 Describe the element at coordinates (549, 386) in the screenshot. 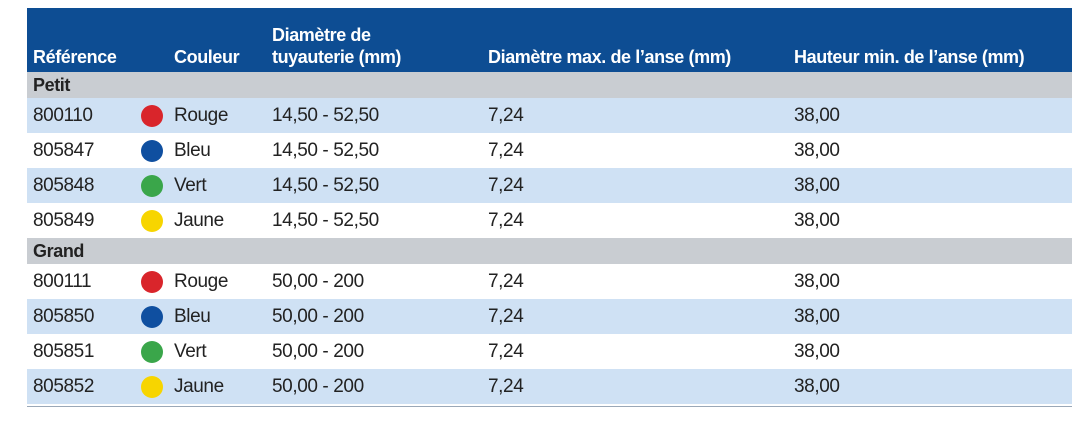

I see `table-row: 805852 Jaune 50,00 - 200 7,24 38,00` at that location.